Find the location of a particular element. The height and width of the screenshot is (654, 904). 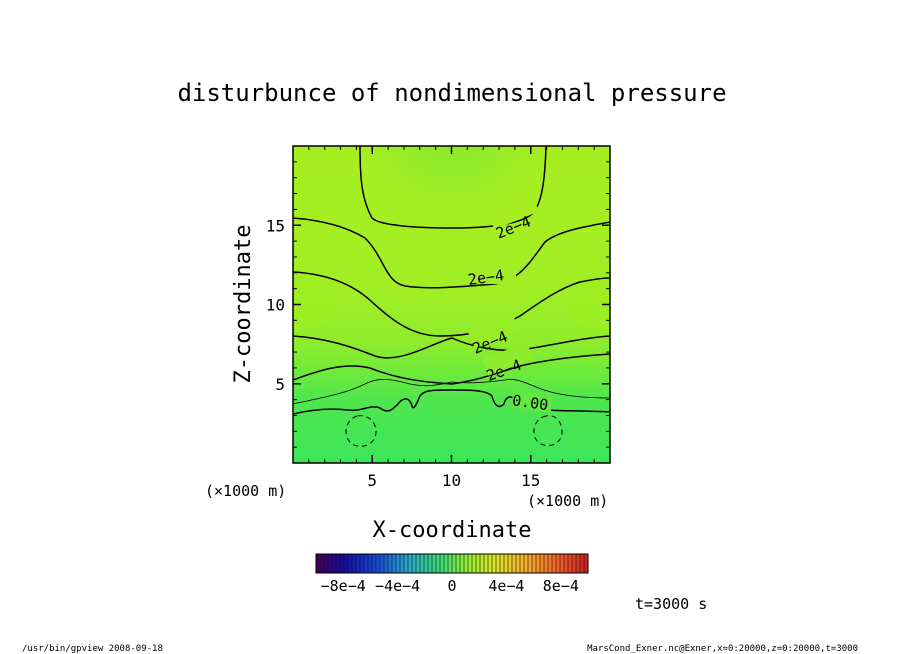

colorbar-tick-label: 8e−4 is located at coordinates (561, 586).